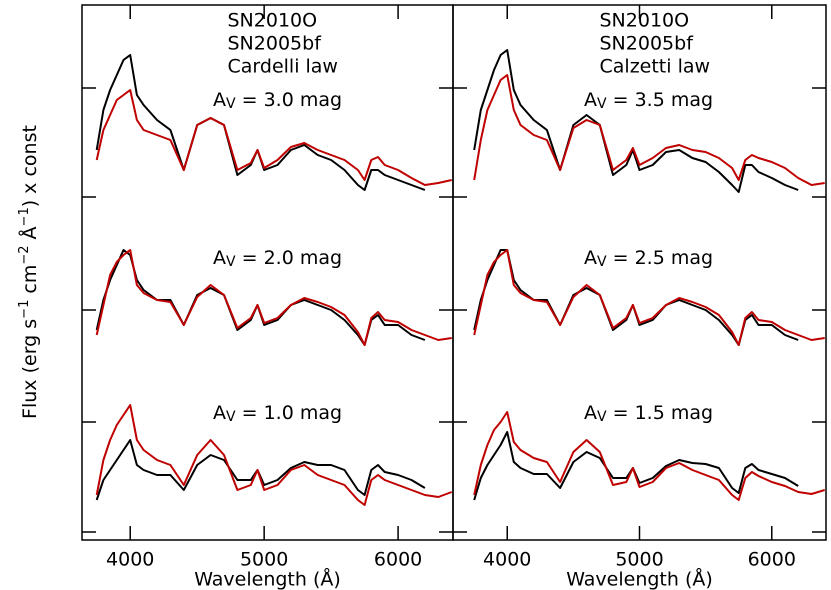 The width and height of the screenshot is (831, 590). I want to click on y-axis-label: Flux (erg s−1 cm−2 Å−1) x const, so click(28, 272).